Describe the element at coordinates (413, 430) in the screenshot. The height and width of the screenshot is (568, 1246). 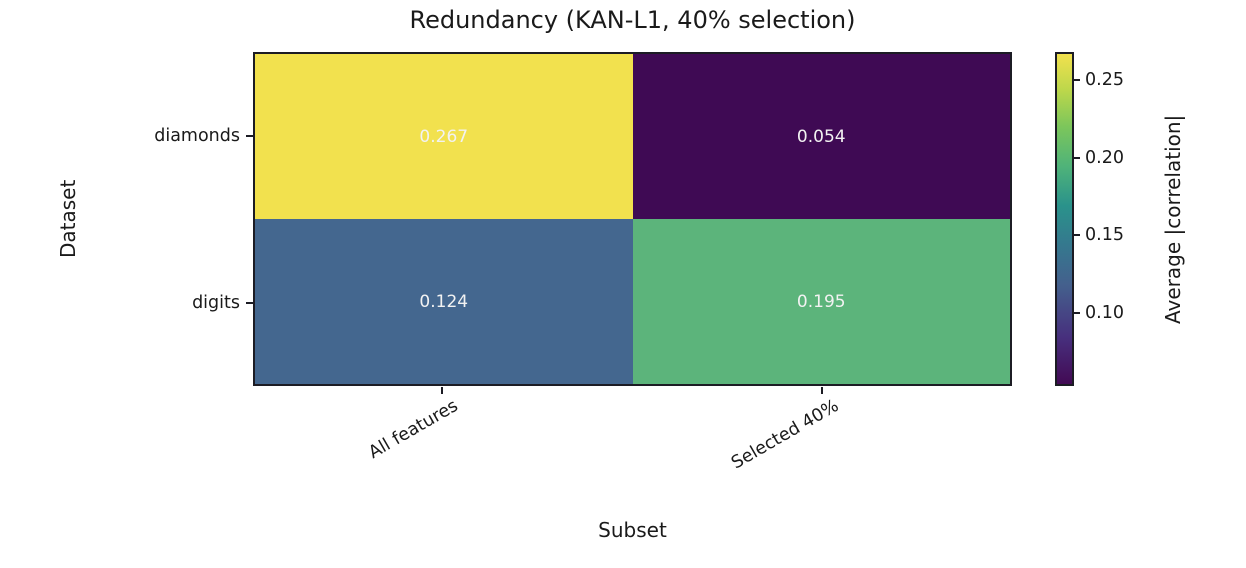
I see `x-tick-label-all-features: All features` at that location.